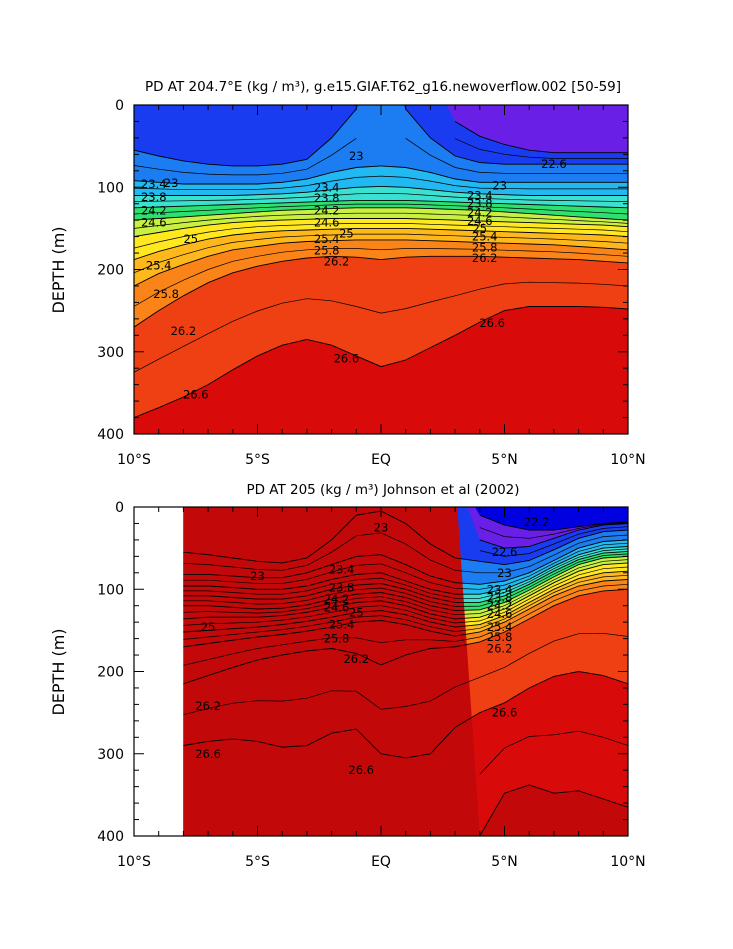  What do you see at coordinates (554, 164) in the screenshot?
I see `contour-label: 22.6` at bounding box center [554, 164].